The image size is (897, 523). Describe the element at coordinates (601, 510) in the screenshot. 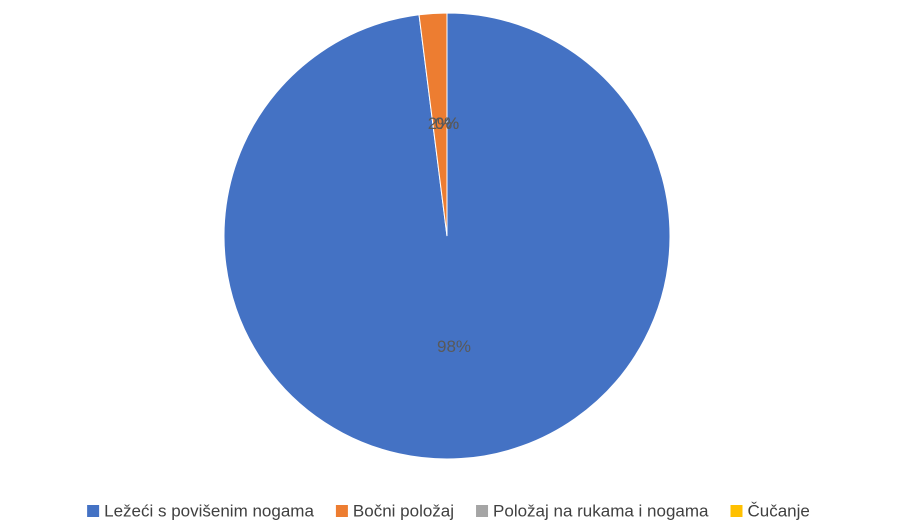

I see `legend-label: Položaj na rukama i nogama` at that location.